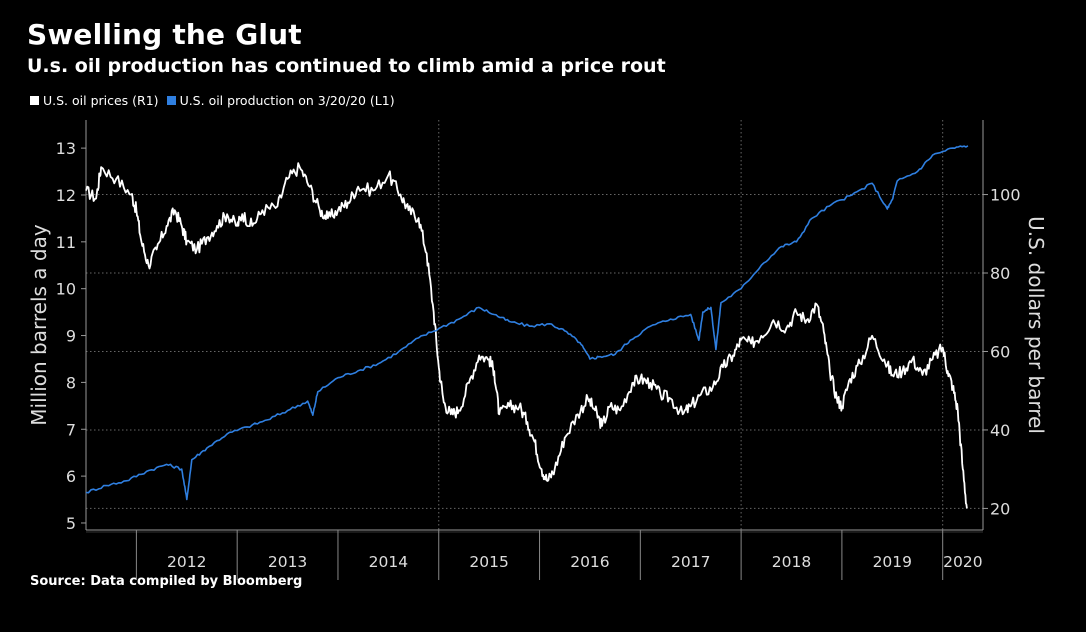  I want to click on x-tick-label: 2012, so click(186, 562).